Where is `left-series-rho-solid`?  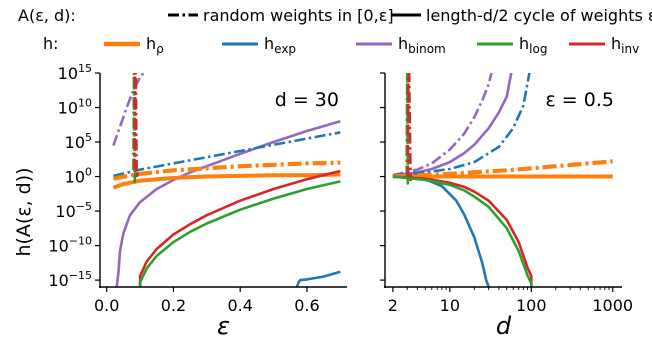 left-series-rho-solid is located at coordinates (226, 181).